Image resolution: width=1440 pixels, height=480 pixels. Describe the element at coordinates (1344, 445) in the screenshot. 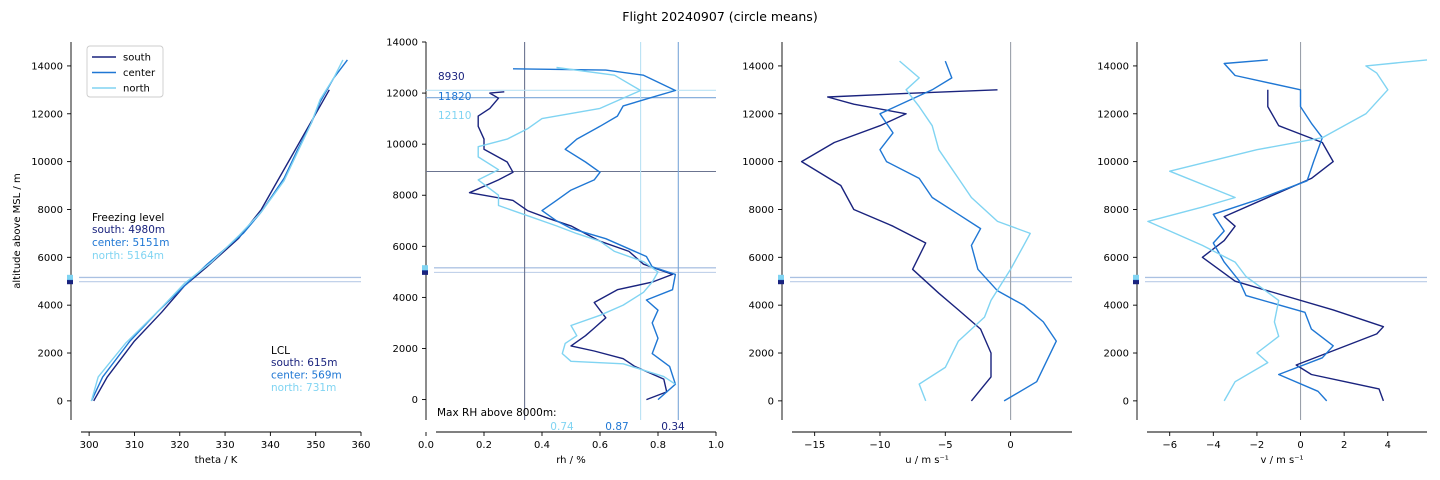

I see `x-tick-label: 2` at that location.